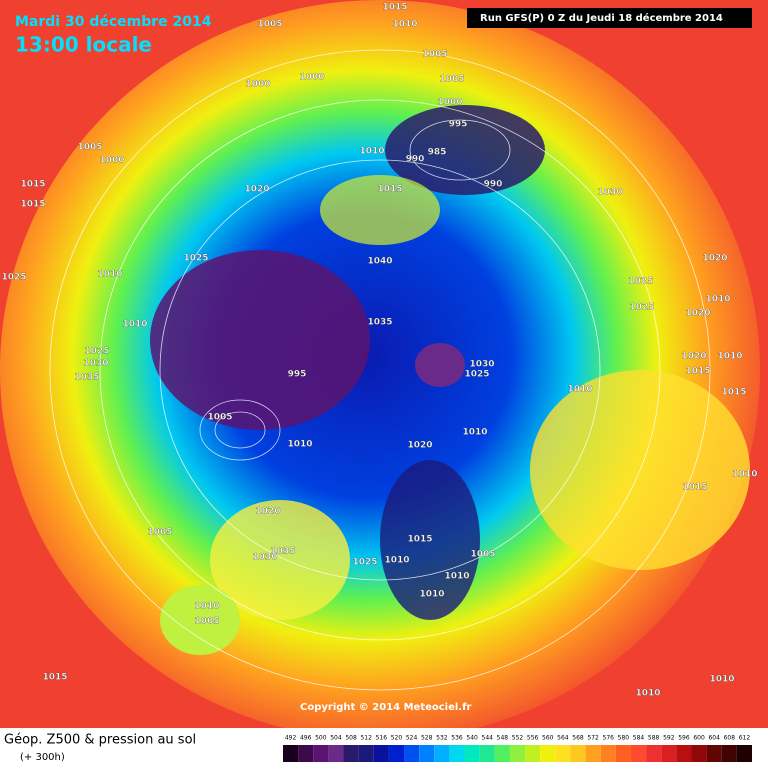 The width and height of the screenshot is (768, 772). What do you see at coordinates (457, 738) in the screenshot?
I see `colorbar-label: 536` at bounding box center [457, 738].